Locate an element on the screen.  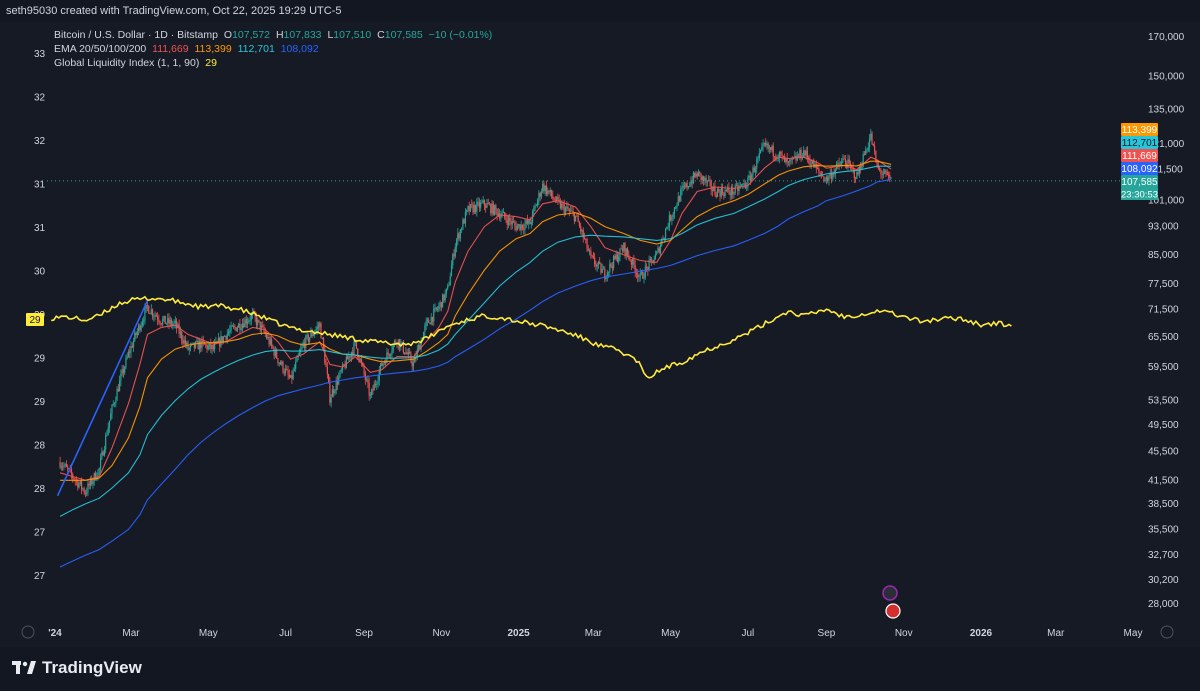
lightning-event-icon is located at coordinates (890, 593).